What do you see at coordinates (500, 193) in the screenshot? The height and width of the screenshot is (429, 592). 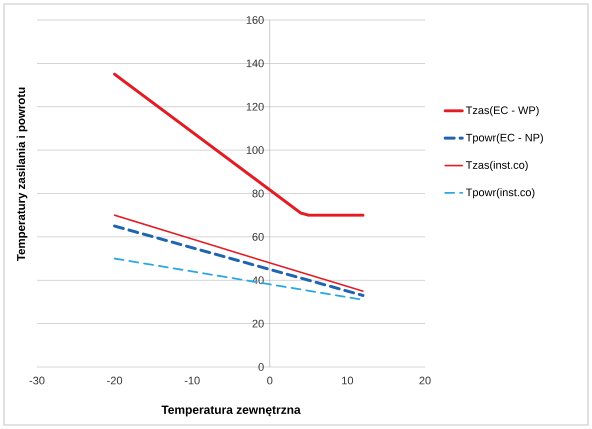 I see `legend-label: Tpowr(inst.co)` at bounding box center [500, 193].